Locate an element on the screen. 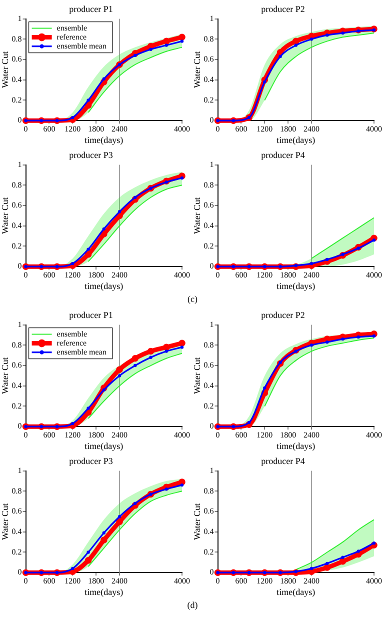 The height and width of the screenshot is (633, 385). chart-title: producer P4 is located at coordinates (283, 155).